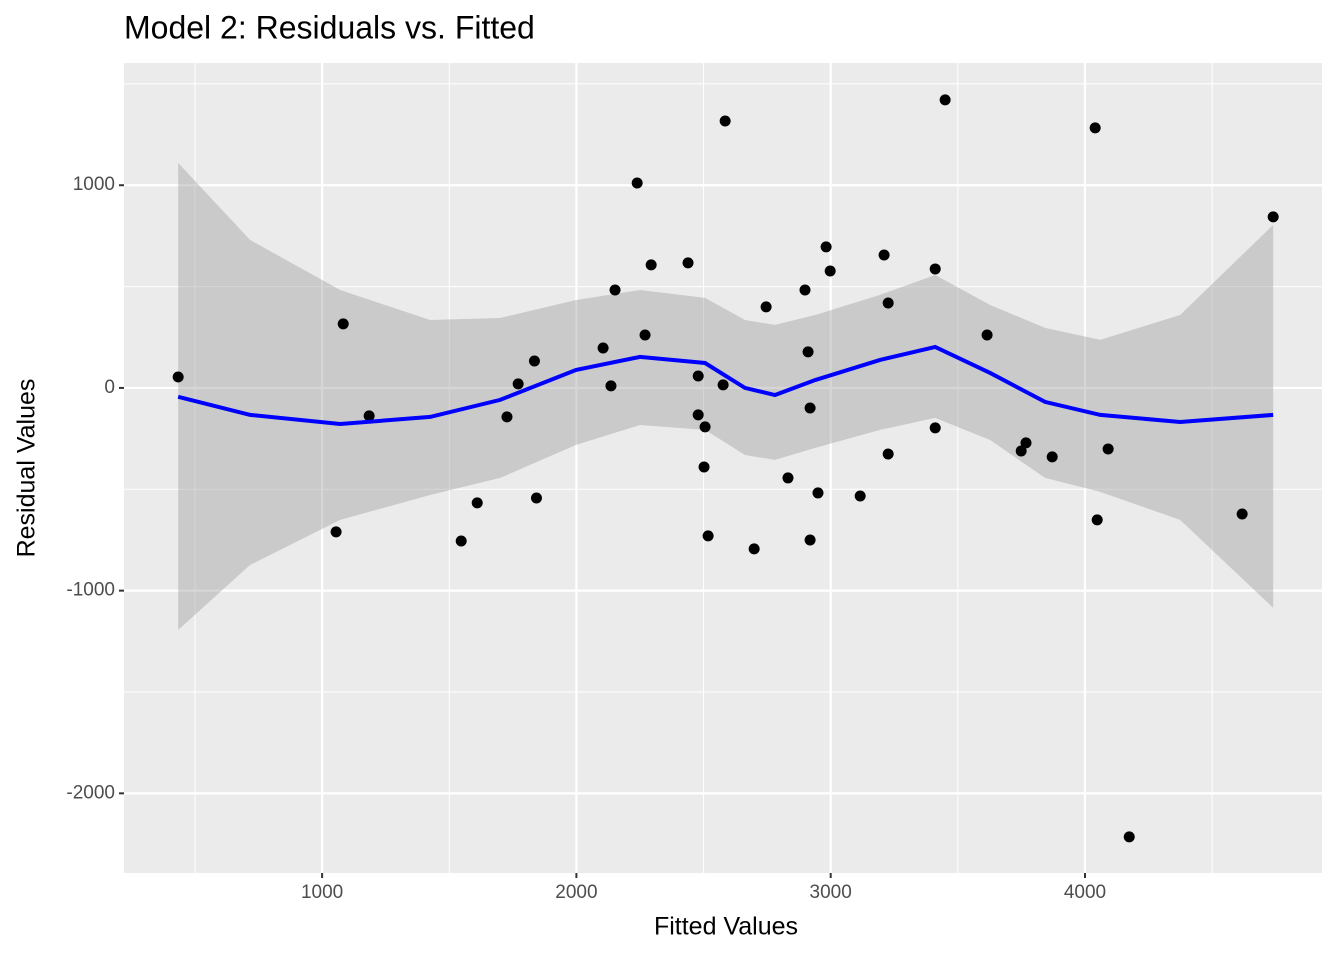 The width and height of the screenshot is (1344, 960). Describe the element at coordinates (329, 27) in the screenshot. I see `chart-title: Model 2: Residuals vs. Fitted` at that location.